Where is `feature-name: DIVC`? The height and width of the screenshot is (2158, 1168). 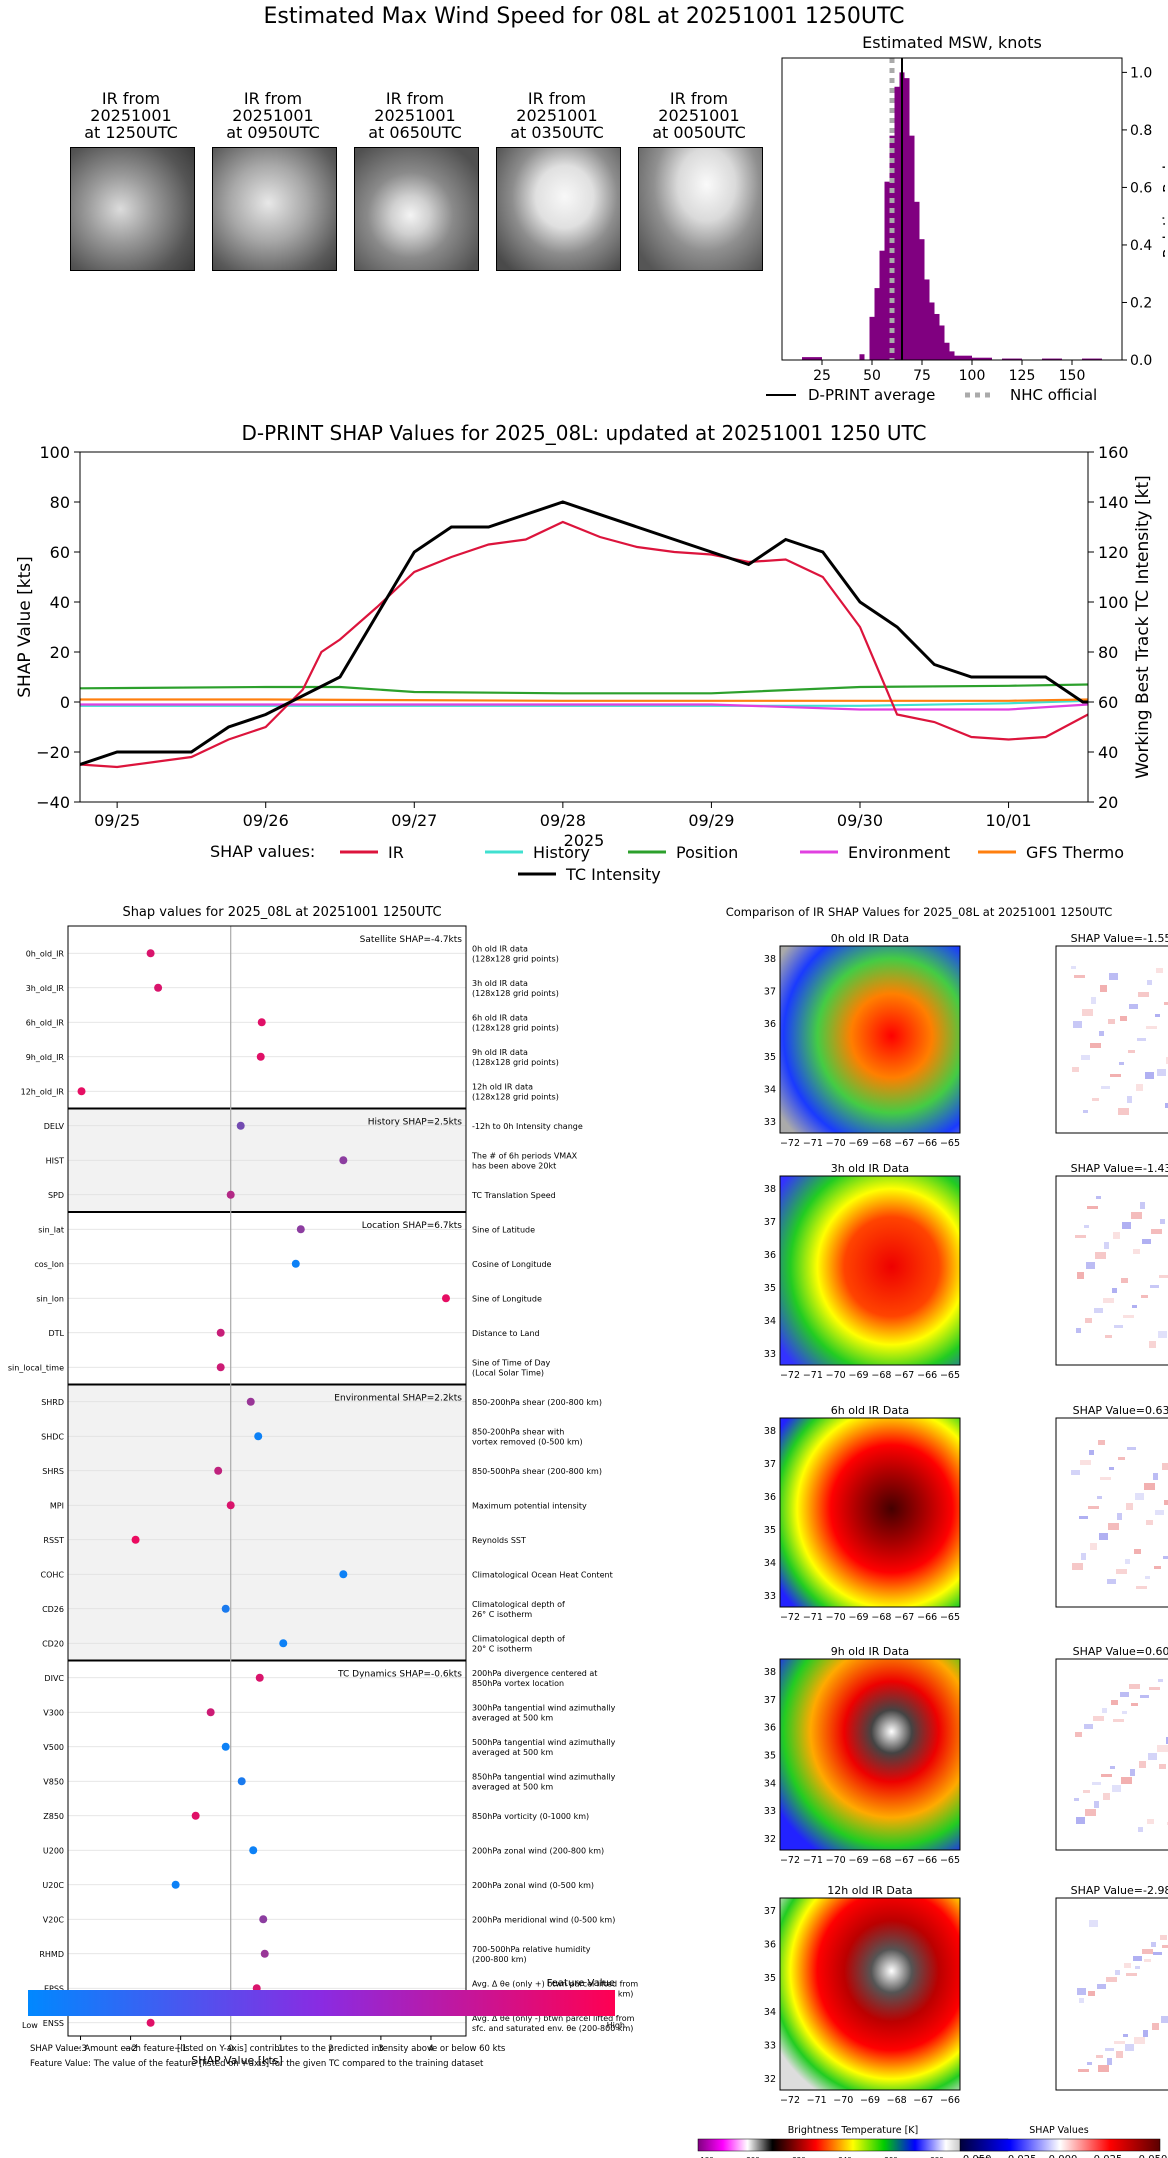 feature-name: DIVC is located at coordinates (54, 1678).